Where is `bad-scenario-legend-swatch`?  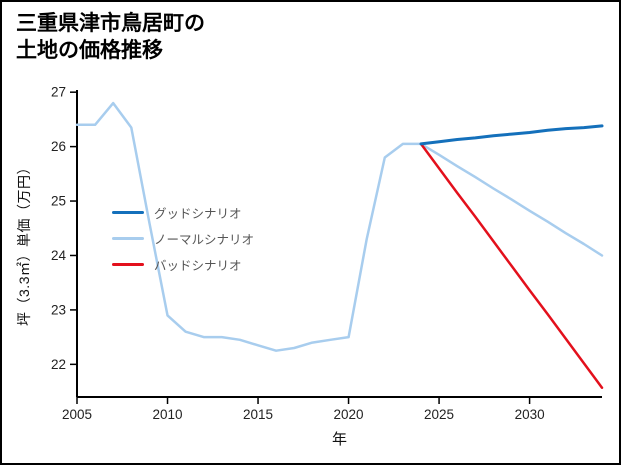 bad-scenario-legend-swatch is located at coordinates (128, 264).